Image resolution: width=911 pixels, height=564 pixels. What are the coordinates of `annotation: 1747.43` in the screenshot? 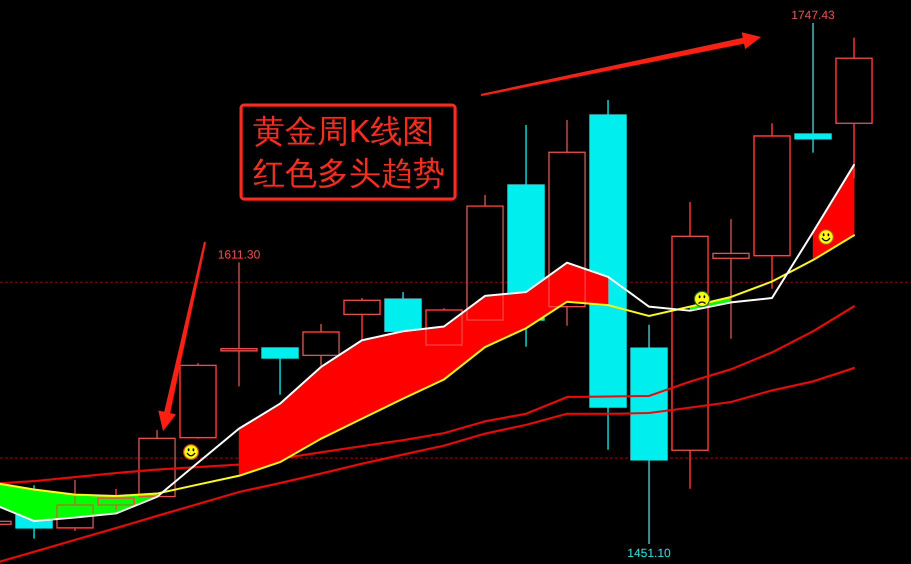 It's located at (813, 15).